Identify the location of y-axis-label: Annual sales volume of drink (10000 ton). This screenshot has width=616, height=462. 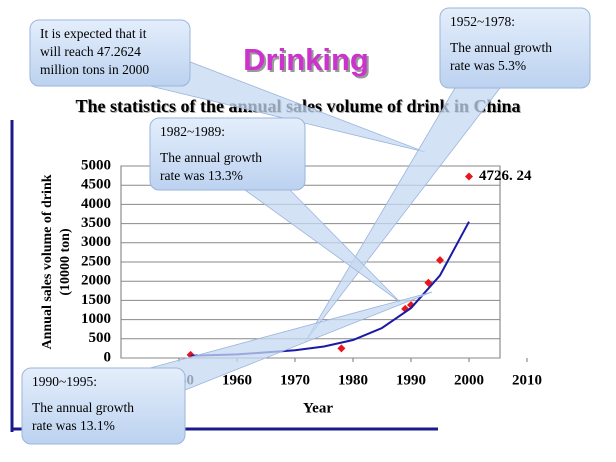
(56, 261).